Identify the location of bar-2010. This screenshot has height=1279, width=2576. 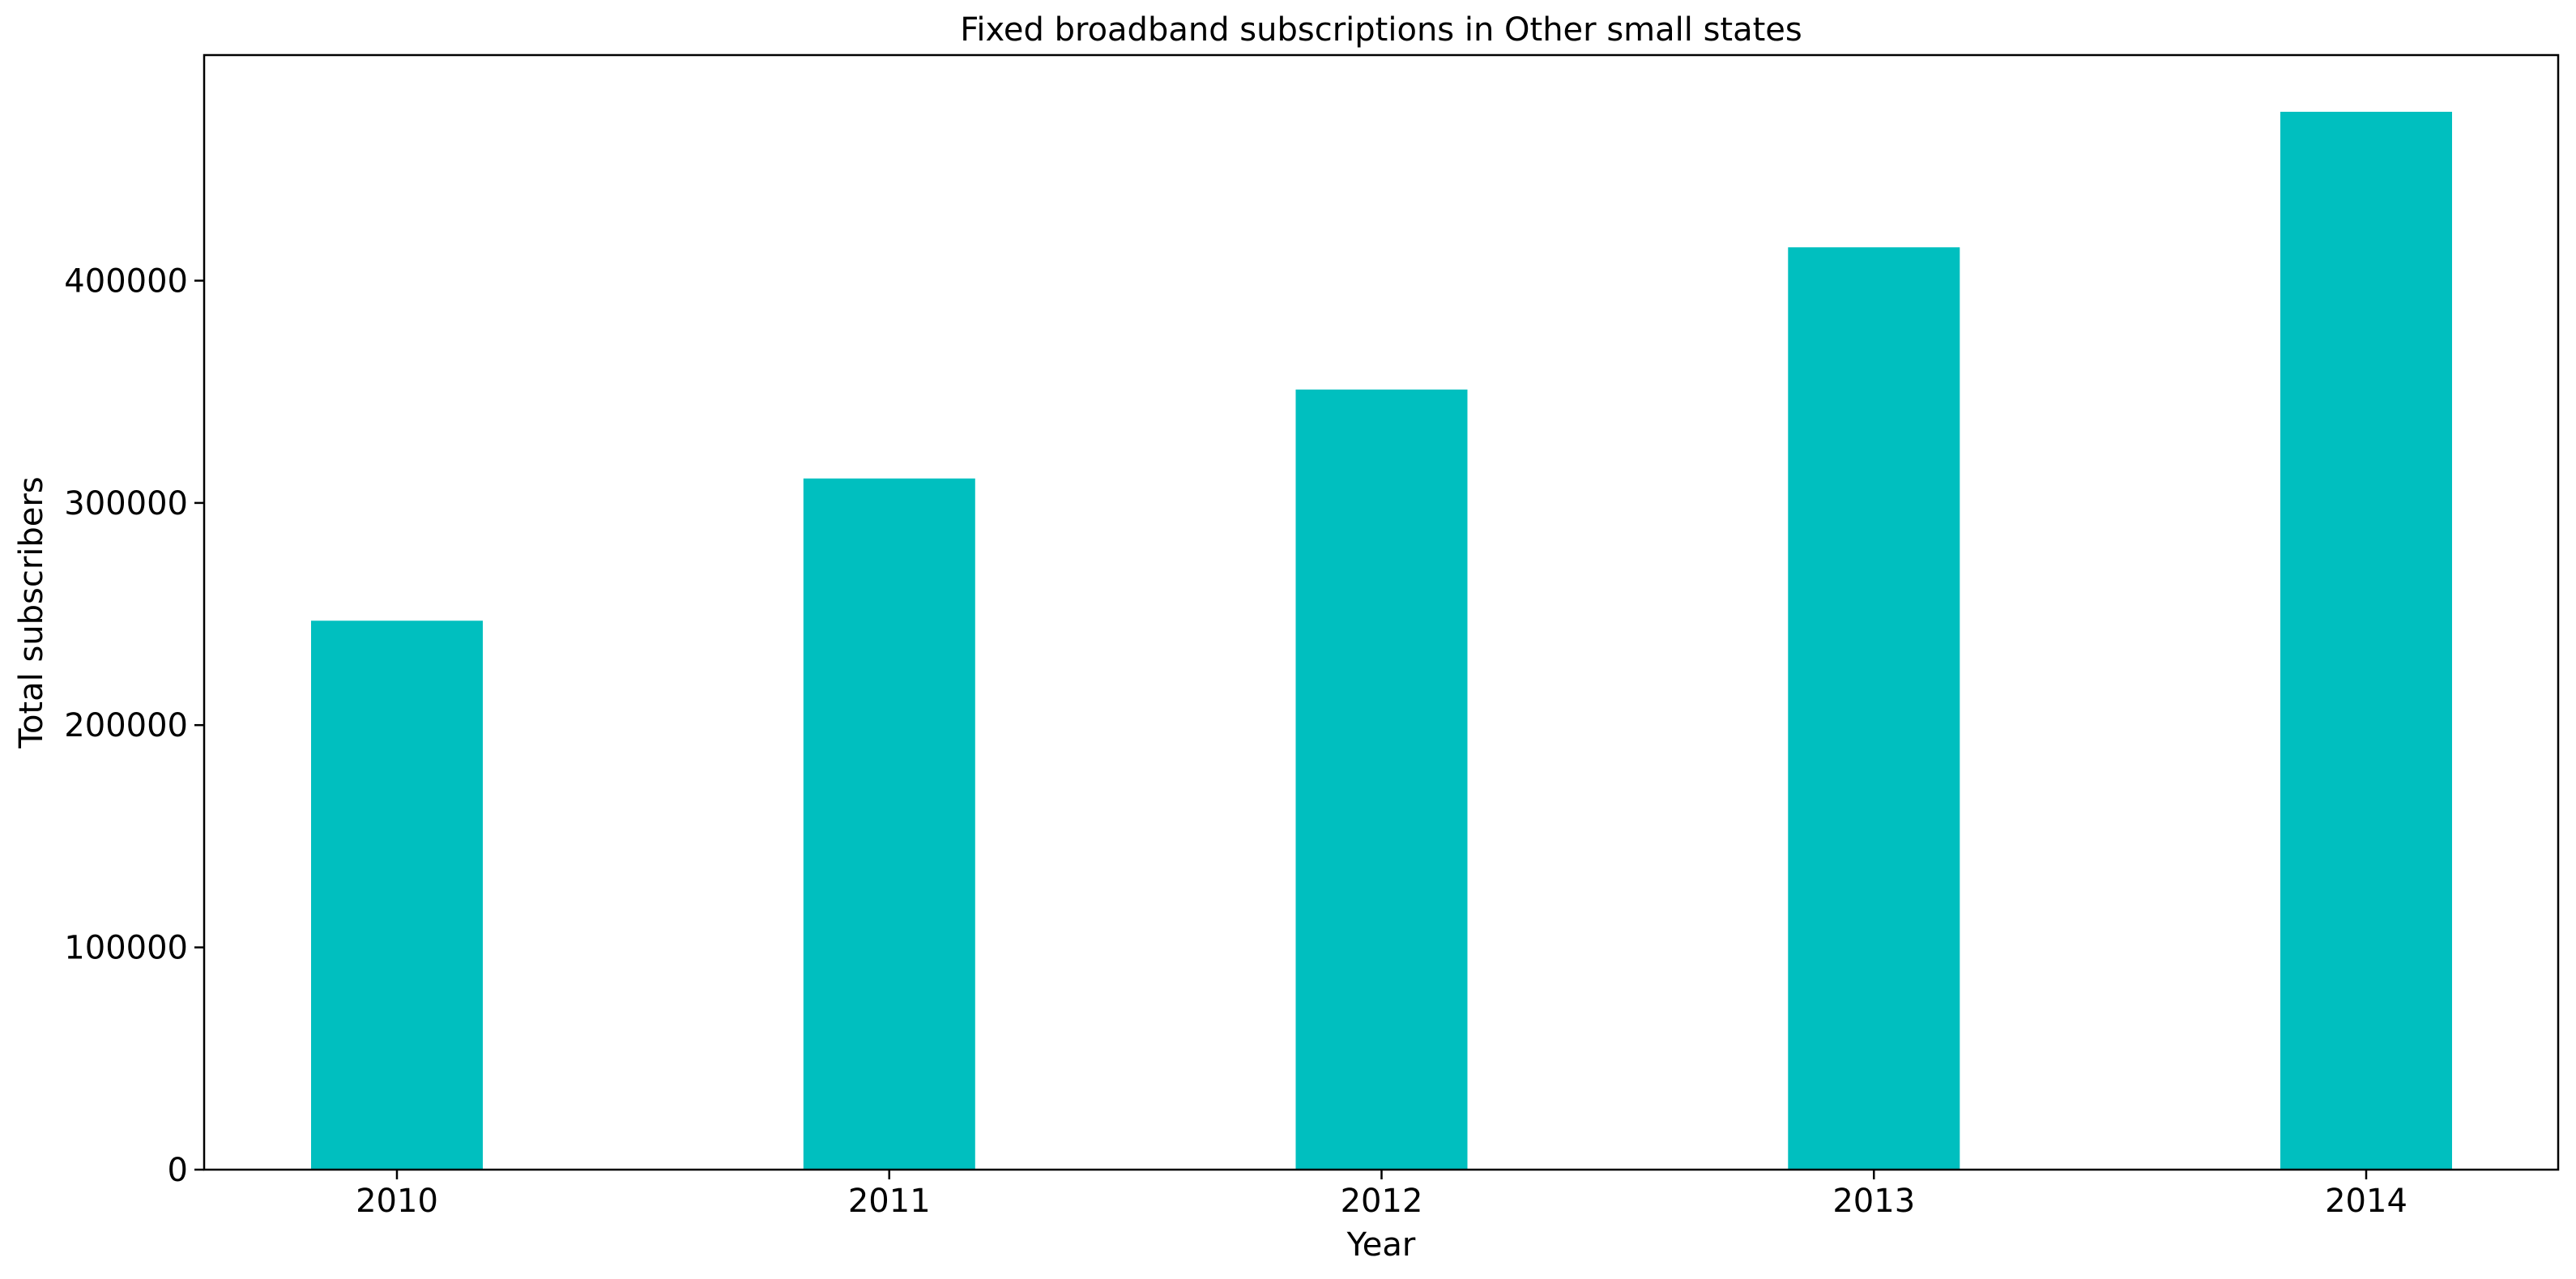
(397, 895).